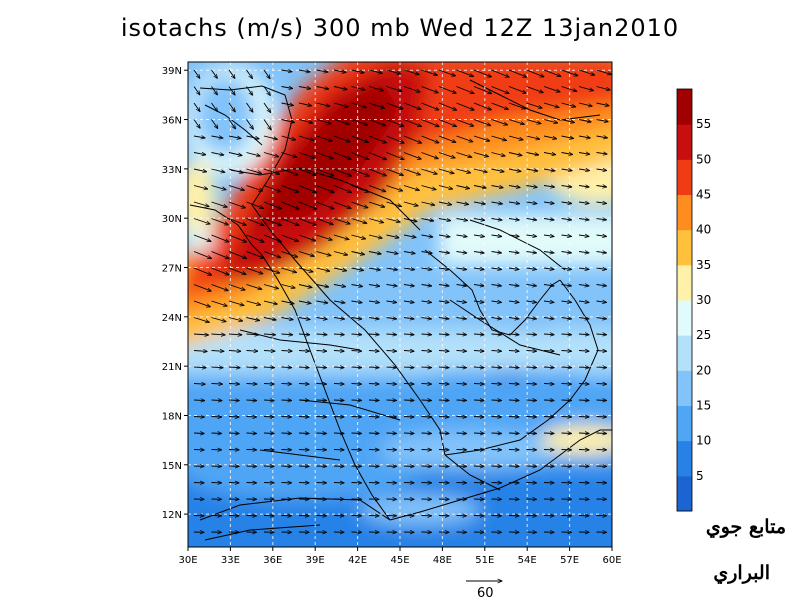  Describe the element at coordinates (684, 300) in the screenshot. I see `colorbar-frame` at that location.